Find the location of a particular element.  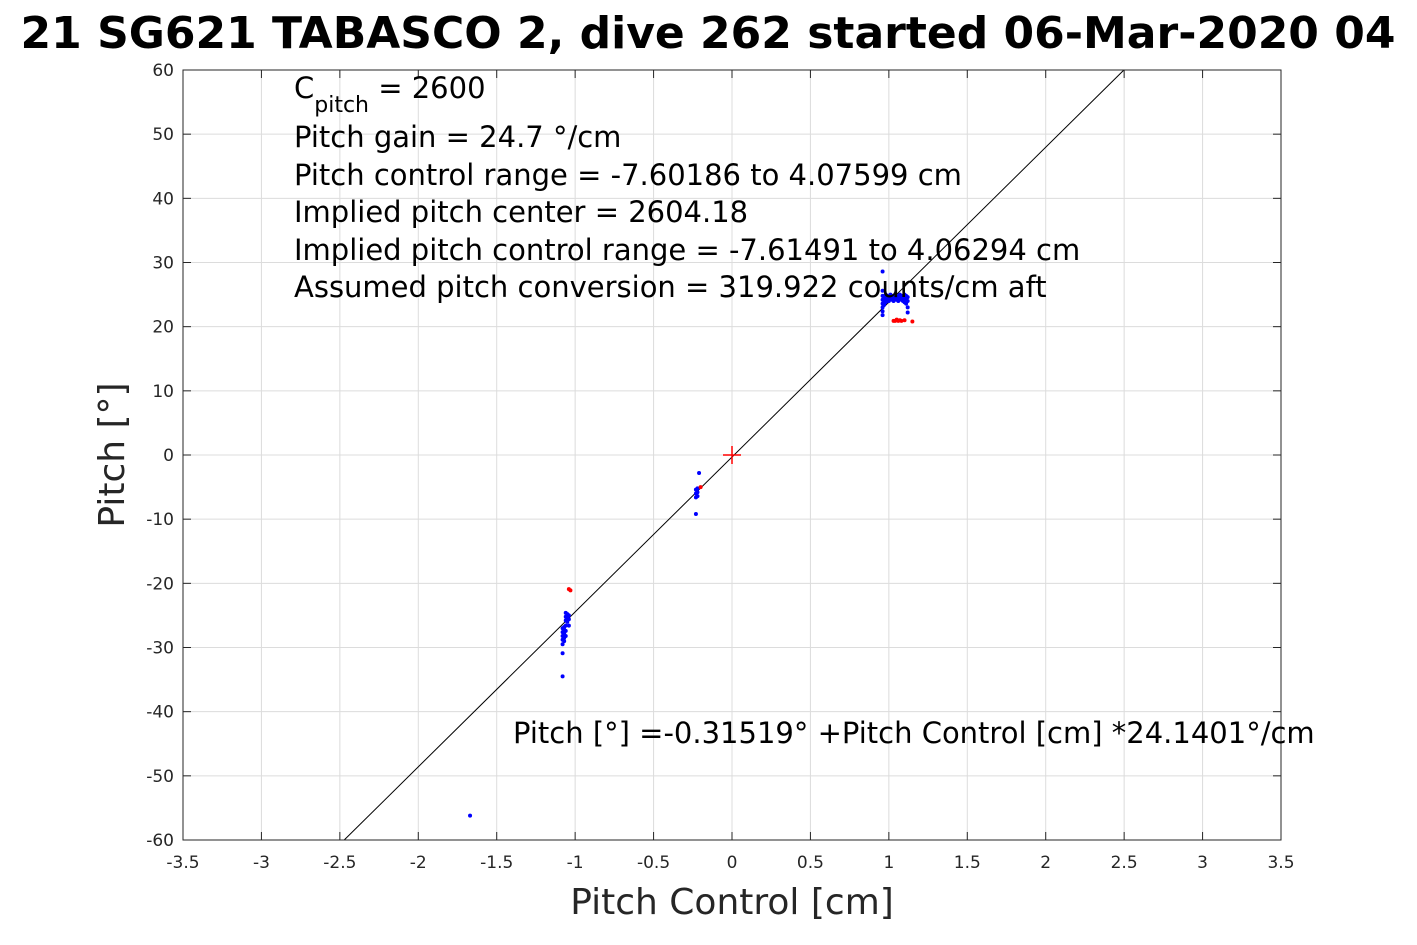

x-tick-label: -2.5 is located at coordinates (339, 863).